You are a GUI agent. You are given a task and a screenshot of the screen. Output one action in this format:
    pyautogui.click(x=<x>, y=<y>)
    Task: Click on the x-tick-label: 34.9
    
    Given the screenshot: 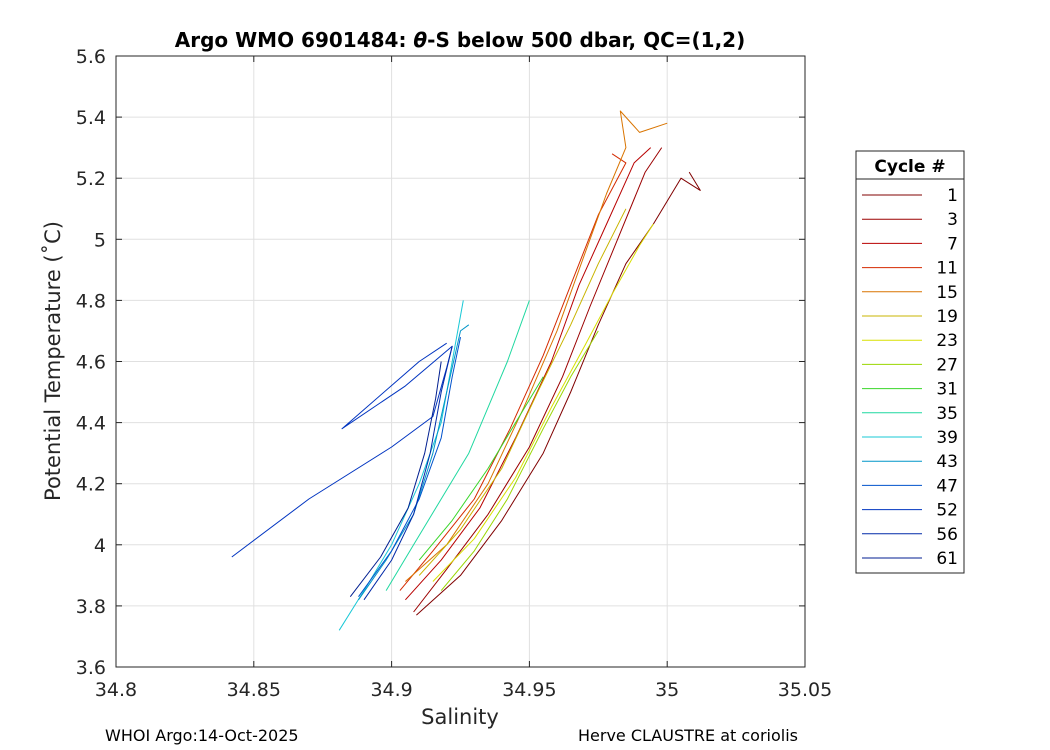 What is the action you would take?
    pyautogui.click(x=391, y=690)
    